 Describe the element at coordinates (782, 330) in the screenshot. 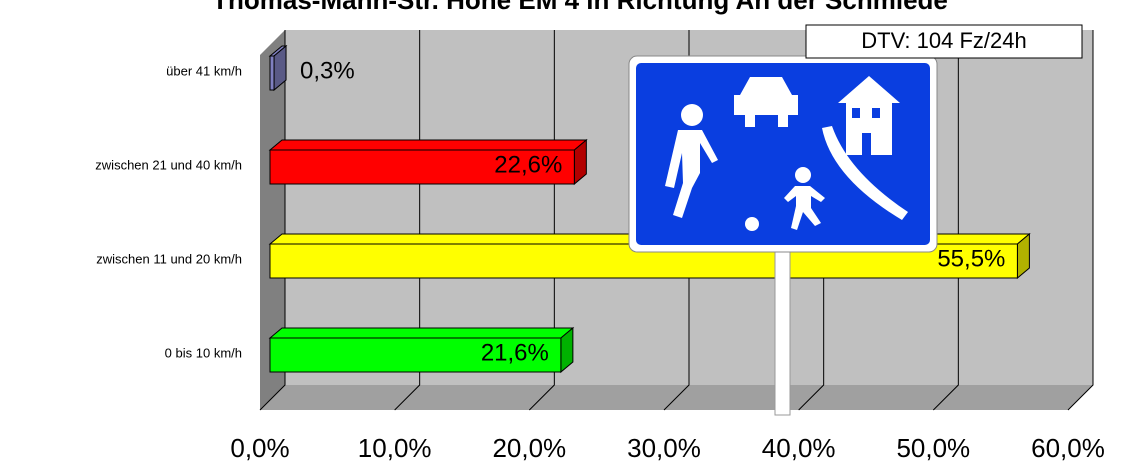

I see `sign-pole` at that location.